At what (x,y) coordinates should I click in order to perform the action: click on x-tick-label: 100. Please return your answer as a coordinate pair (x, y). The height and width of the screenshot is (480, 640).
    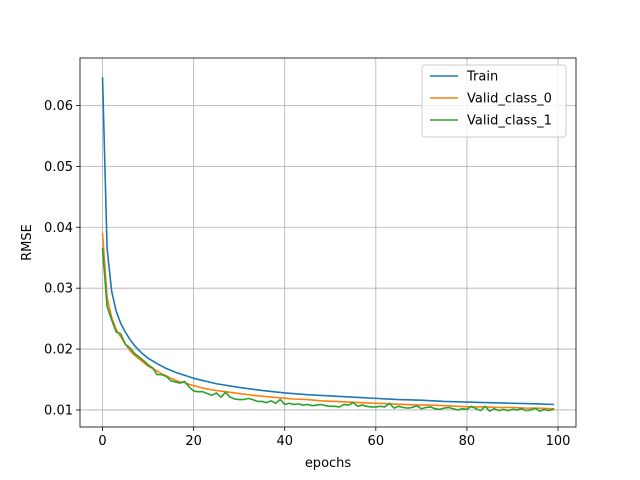
    Looking at the image, I should click on (558, 441).